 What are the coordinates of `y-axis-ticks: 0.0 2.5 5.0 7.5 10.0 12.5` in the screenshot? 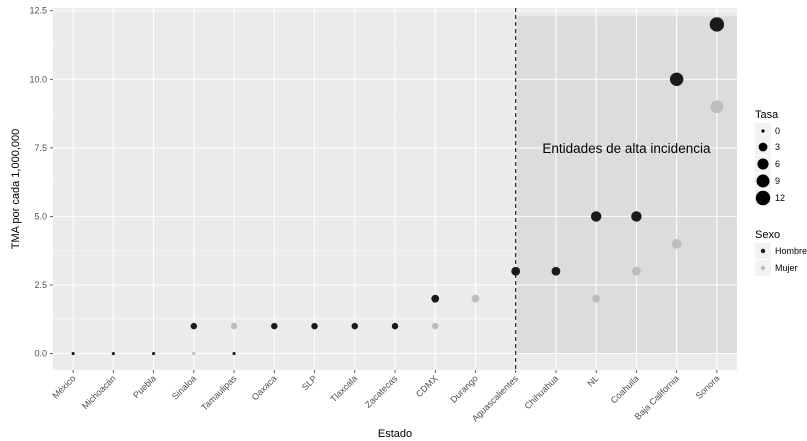 It's located at (41, 182).